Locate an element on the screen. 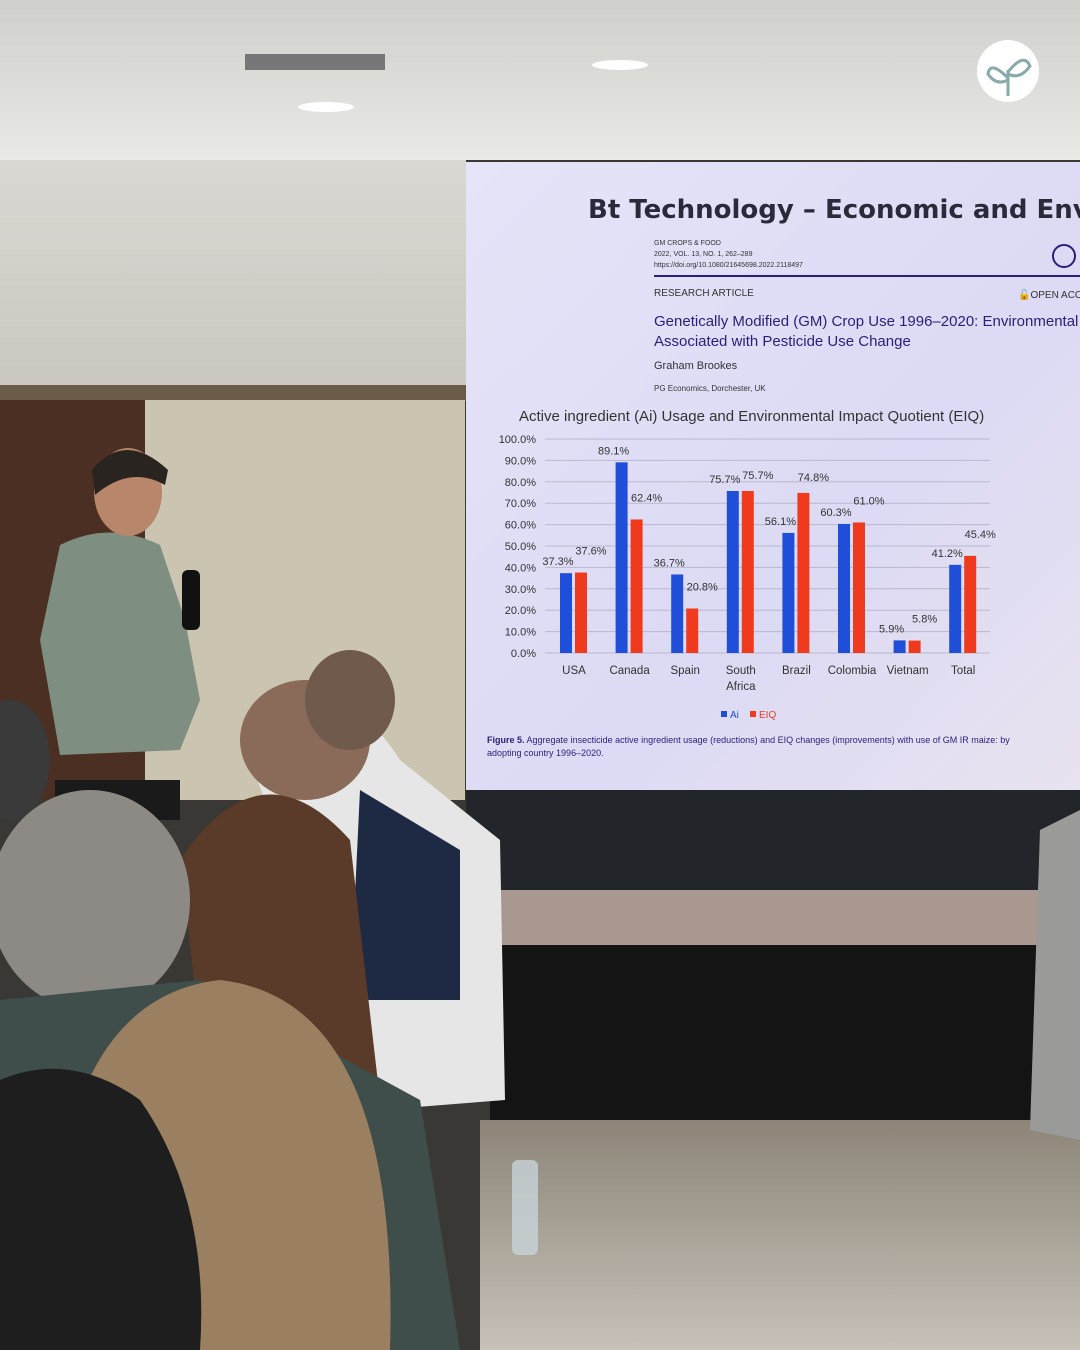 The height and width of the screenshot is (1350, 1080). y-tick-label: 30.0% is located at coordinates (520, 590).